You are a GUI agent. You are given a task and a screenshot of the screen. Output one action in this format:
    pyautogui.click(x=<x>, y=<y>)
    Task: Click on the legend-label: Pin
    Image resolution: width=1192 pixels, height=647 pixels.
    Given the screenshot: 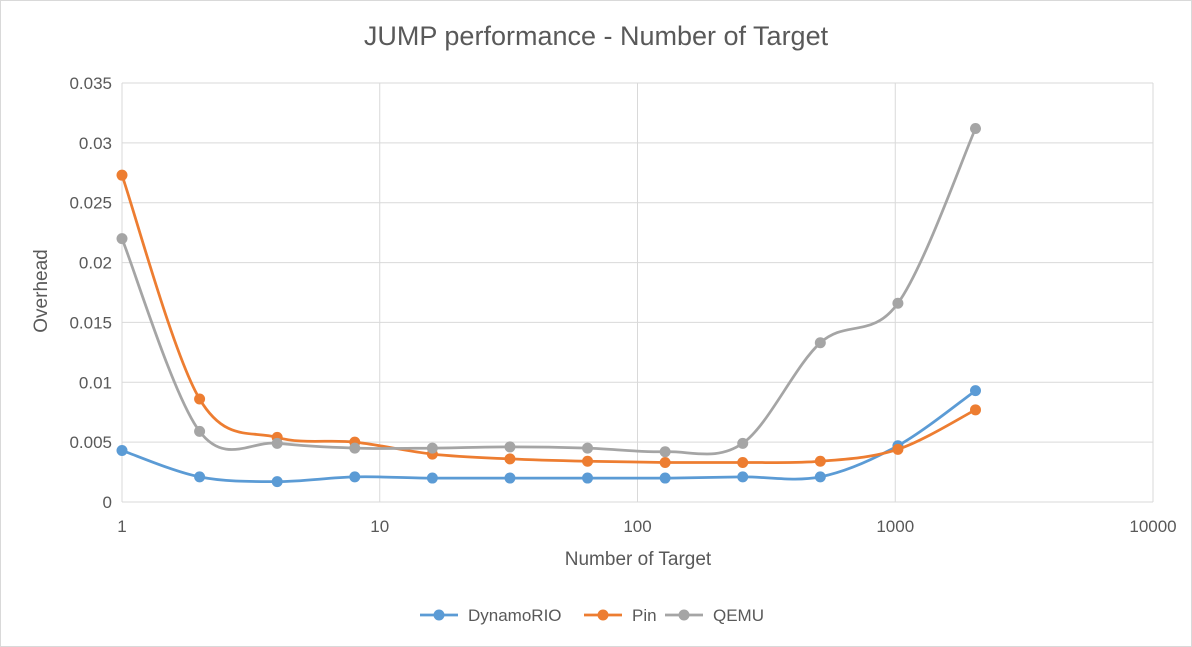 What is the action you would take?
    pyautogui.click(x=644, y=615)
    